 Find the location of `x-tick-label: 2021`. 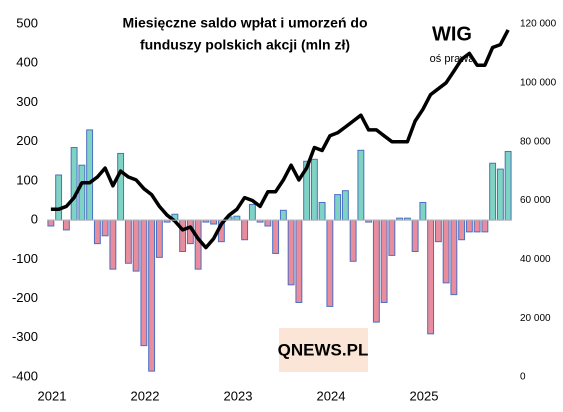

x-tick-label: 2021 is located at coordinates (52, 395).